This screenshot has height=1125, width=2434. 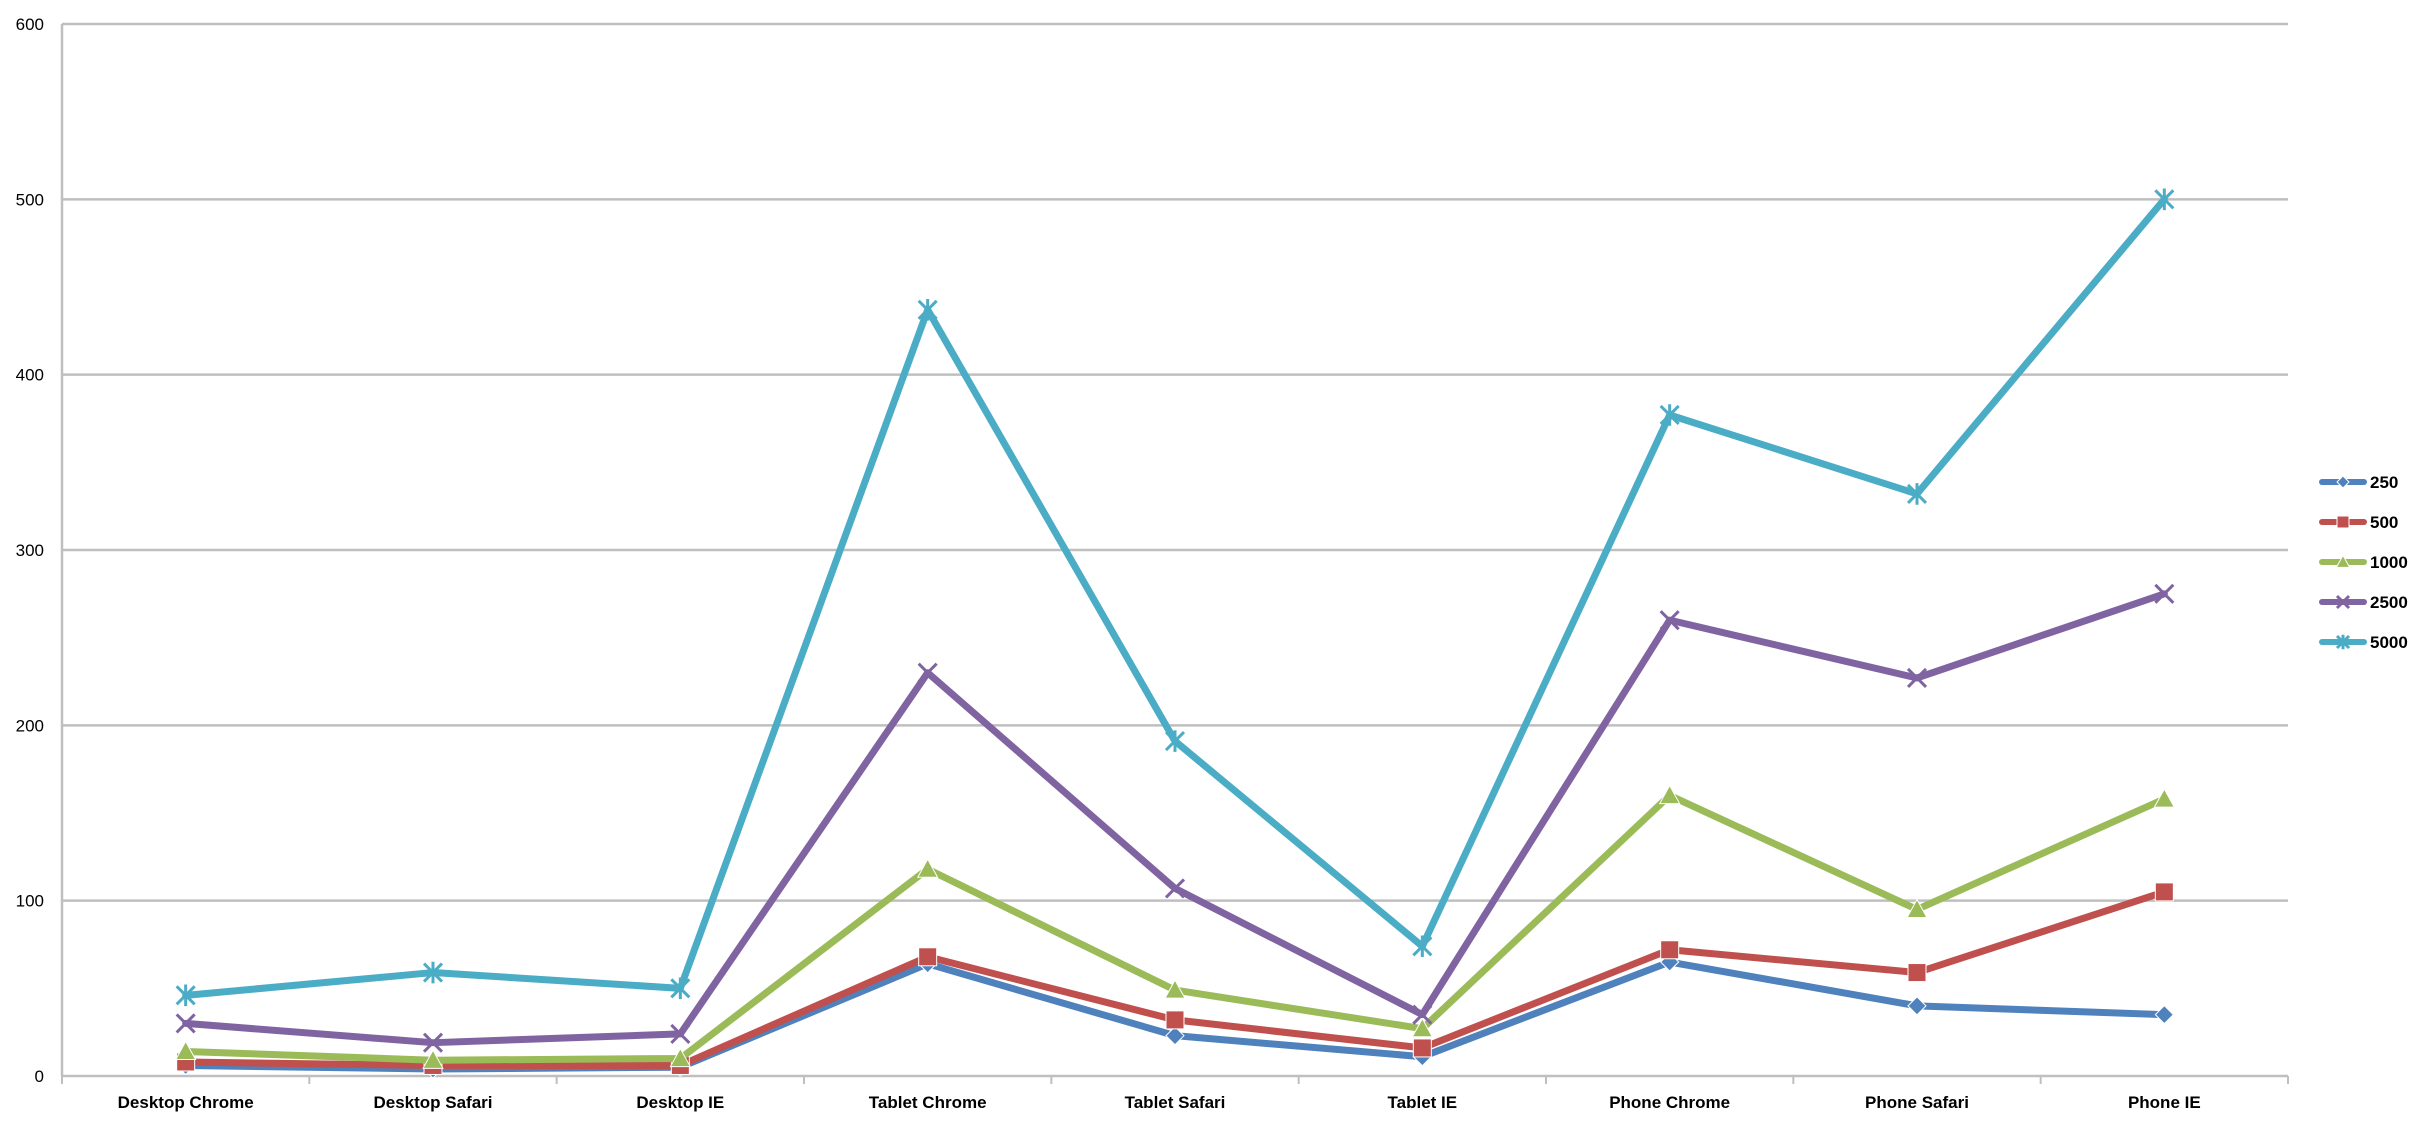 What do you see at coordinates (2389, 562) in the screenshot?
I see `legend-label: 1000` at bounding box center [2389, 562].